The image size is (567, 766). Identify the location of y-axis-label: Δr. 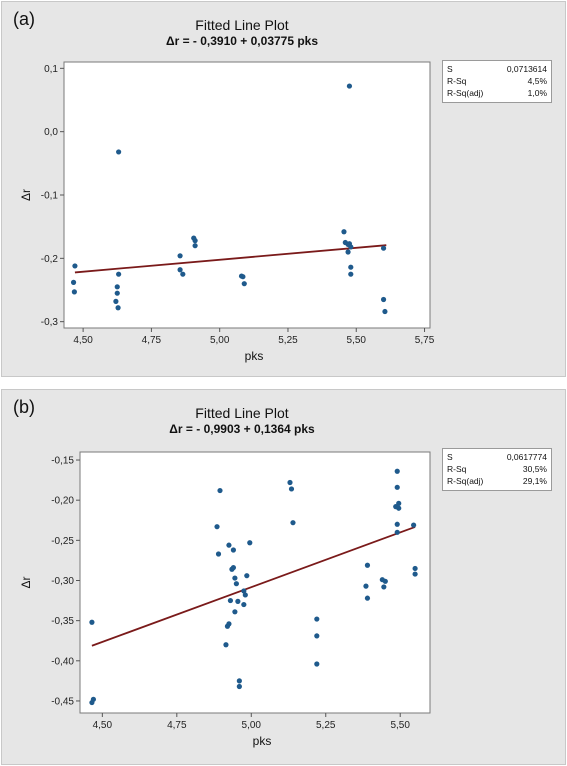
(26, 582).